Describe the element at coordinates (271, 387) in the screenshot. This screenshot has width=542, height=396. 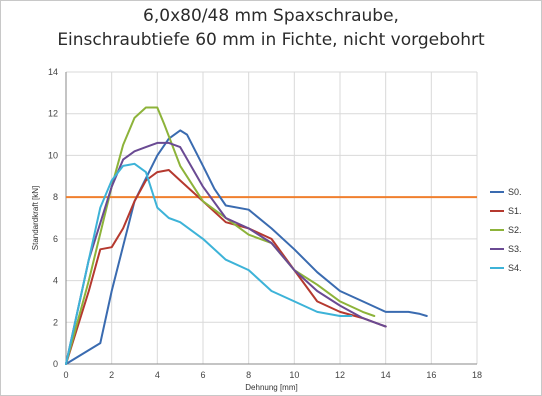
I see `x-axis-label: Dehnung [mm]` at that location.